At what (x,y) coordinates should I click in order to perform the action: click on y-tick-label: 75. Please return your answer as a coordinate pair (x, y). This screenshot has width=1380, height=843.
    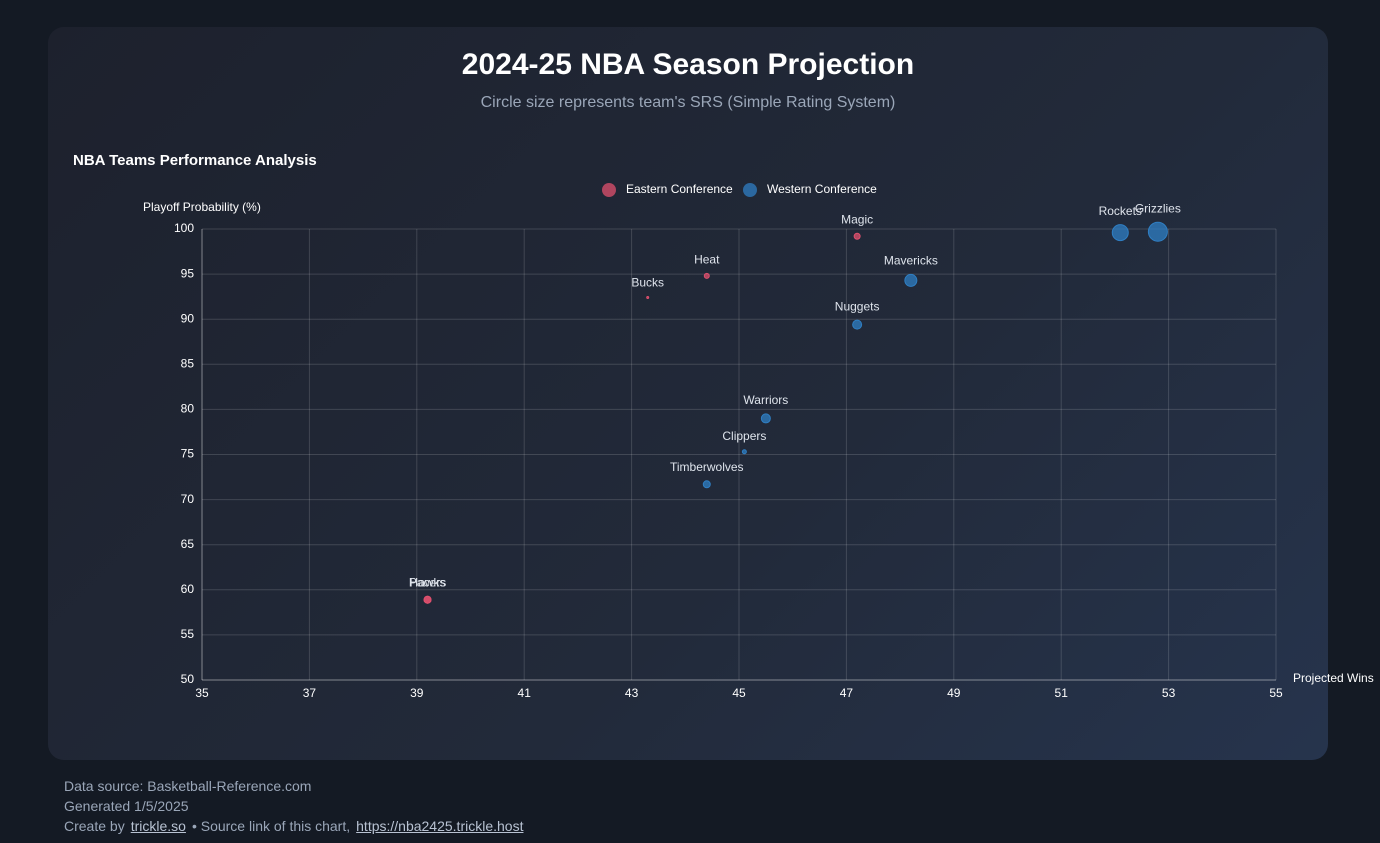
    Looking at the image, I should click on (188, 454).